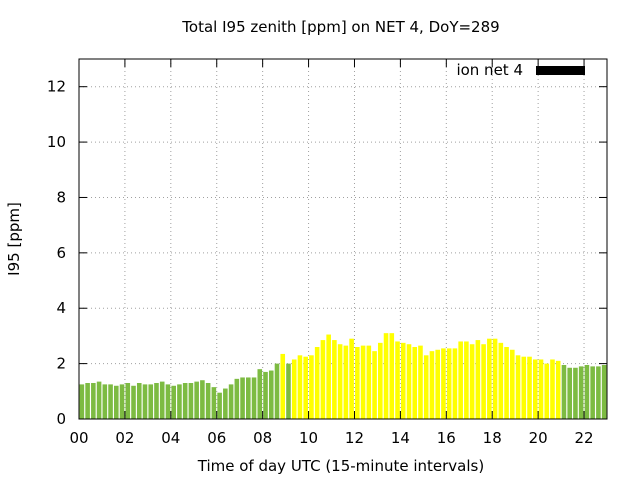 The height and width of the screenshot is (480, 640). What do you see at coordinates (560, 70) in the screenshot?
I see `legend-swatch` at bounding box center [560, 70].